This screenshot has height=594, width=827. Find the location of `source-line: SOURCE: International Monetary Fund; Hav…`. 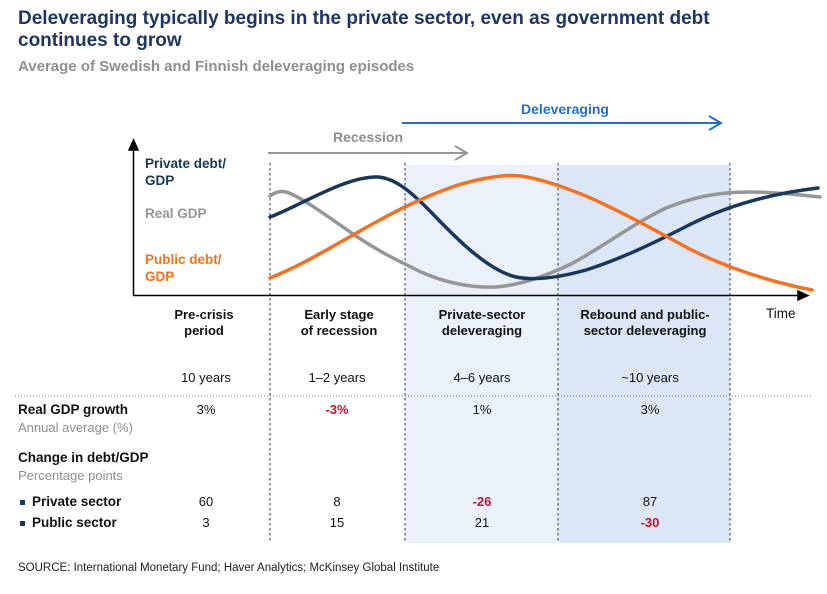

source-line: SOURCE: International Monetary Fund; Hav… is located at coordinates (229, 568).